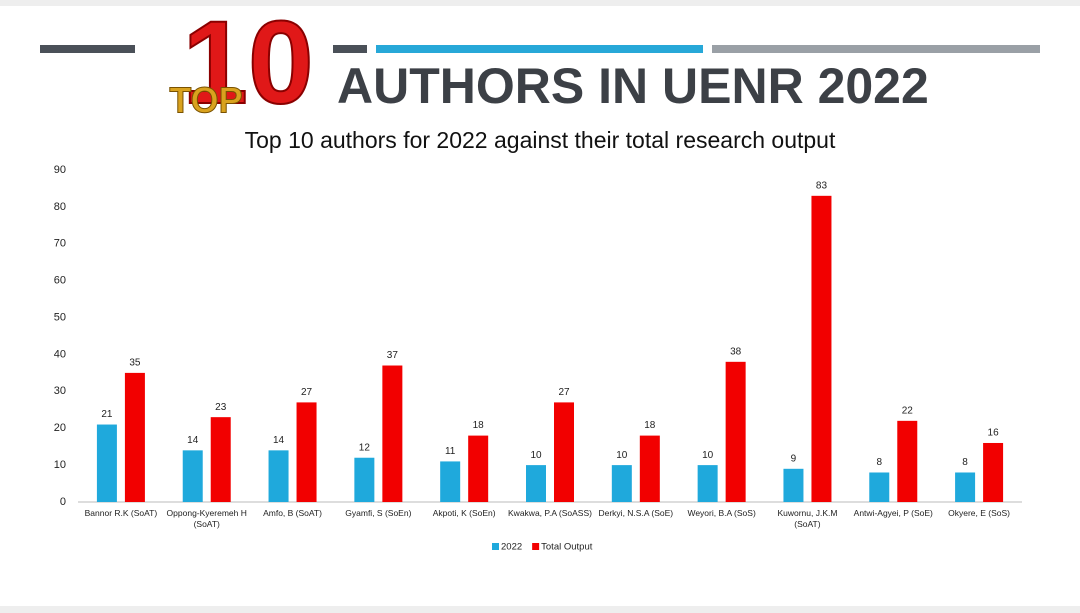  I want to click on y-tick-label: 60, so click(60, 281).